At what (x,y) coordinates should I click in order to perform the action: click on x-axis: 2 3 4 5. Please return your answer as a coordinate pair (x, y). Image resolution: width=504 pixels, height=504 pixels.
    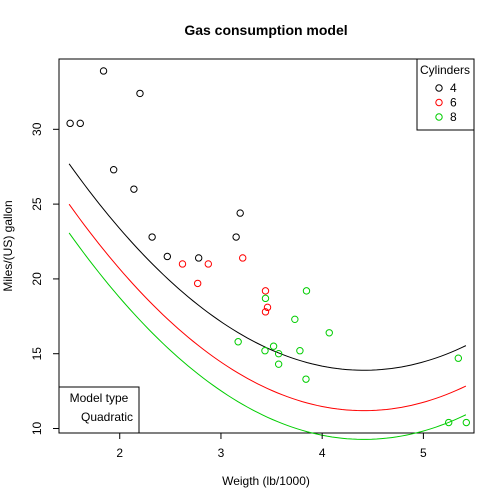
    Looking at the image, I should click on (271, 446).